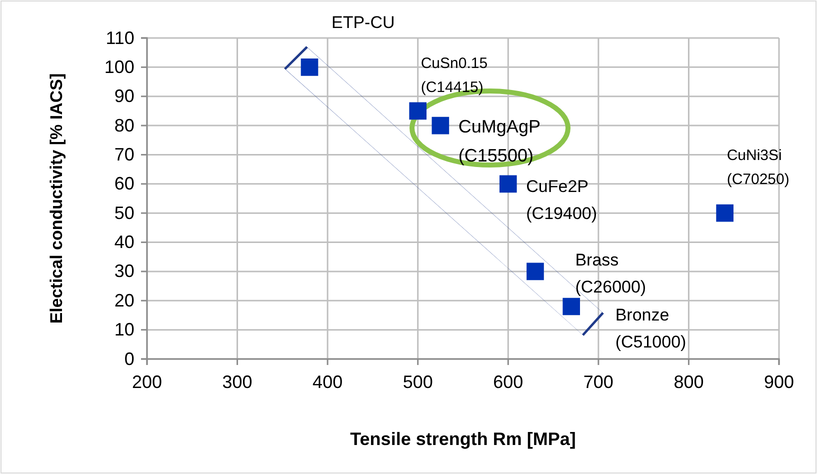  I want to click on annotation: CuMgAgP (C15500), so click(499, 141).